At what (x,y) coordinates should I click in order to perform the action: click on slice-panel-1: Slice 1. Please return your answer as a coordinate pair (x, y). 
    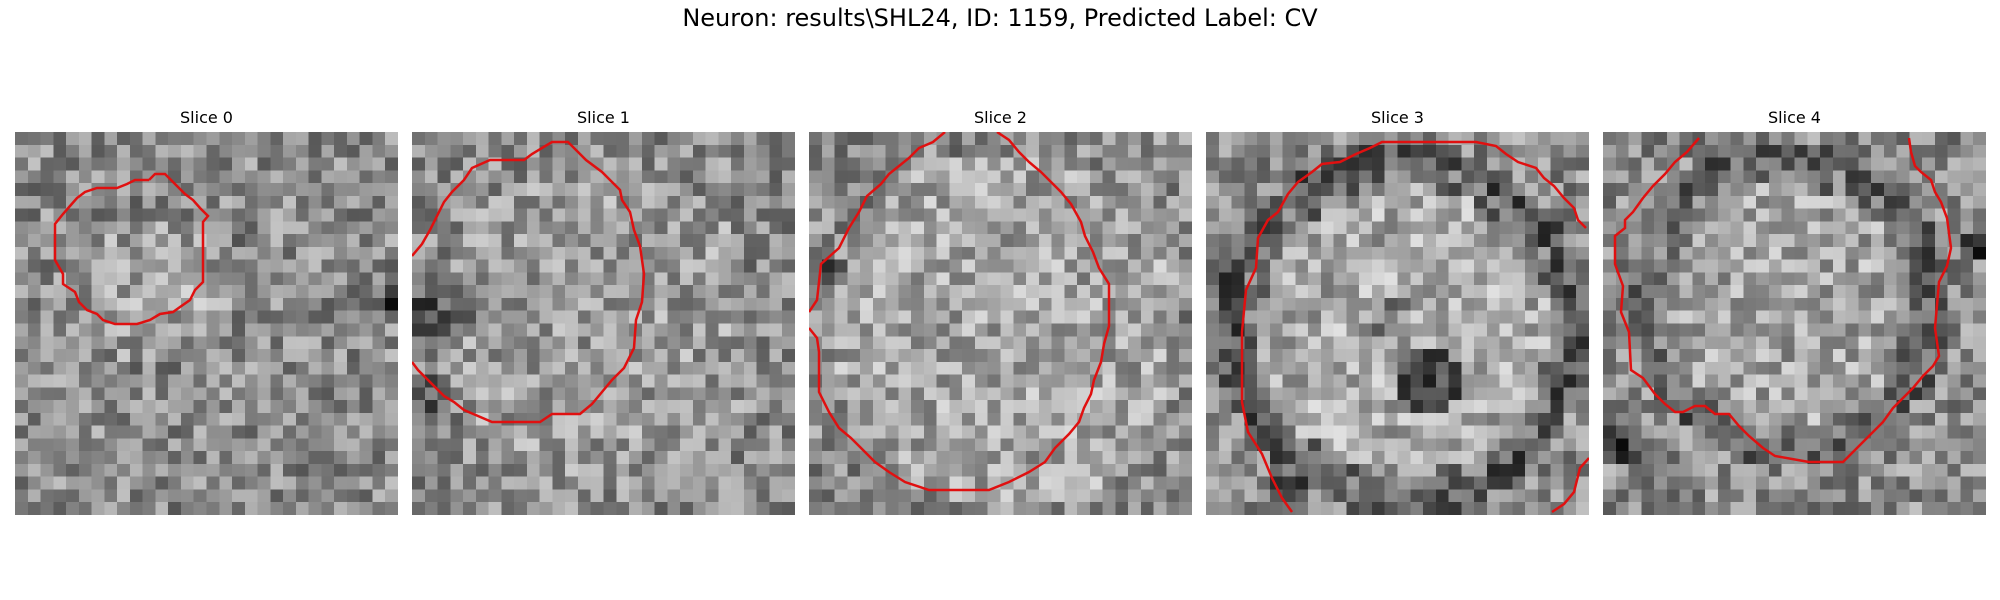
    Looking at the image, I should click on (603, 309).